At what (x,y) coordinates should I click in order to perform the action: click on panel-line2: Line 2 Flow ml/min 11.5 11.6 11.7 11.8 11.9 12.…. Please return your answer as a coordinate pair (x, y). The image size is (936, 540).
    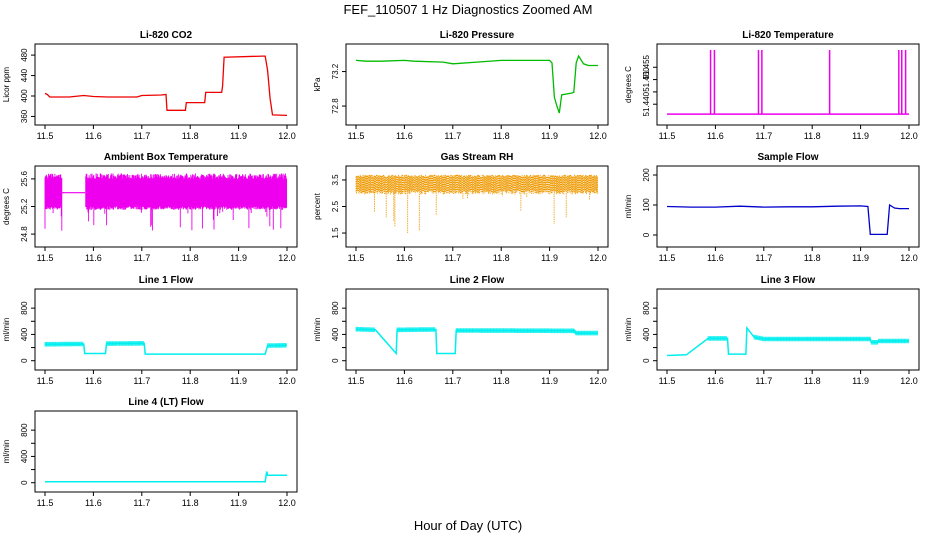
    Looking at the image, I should click on (461, 330).